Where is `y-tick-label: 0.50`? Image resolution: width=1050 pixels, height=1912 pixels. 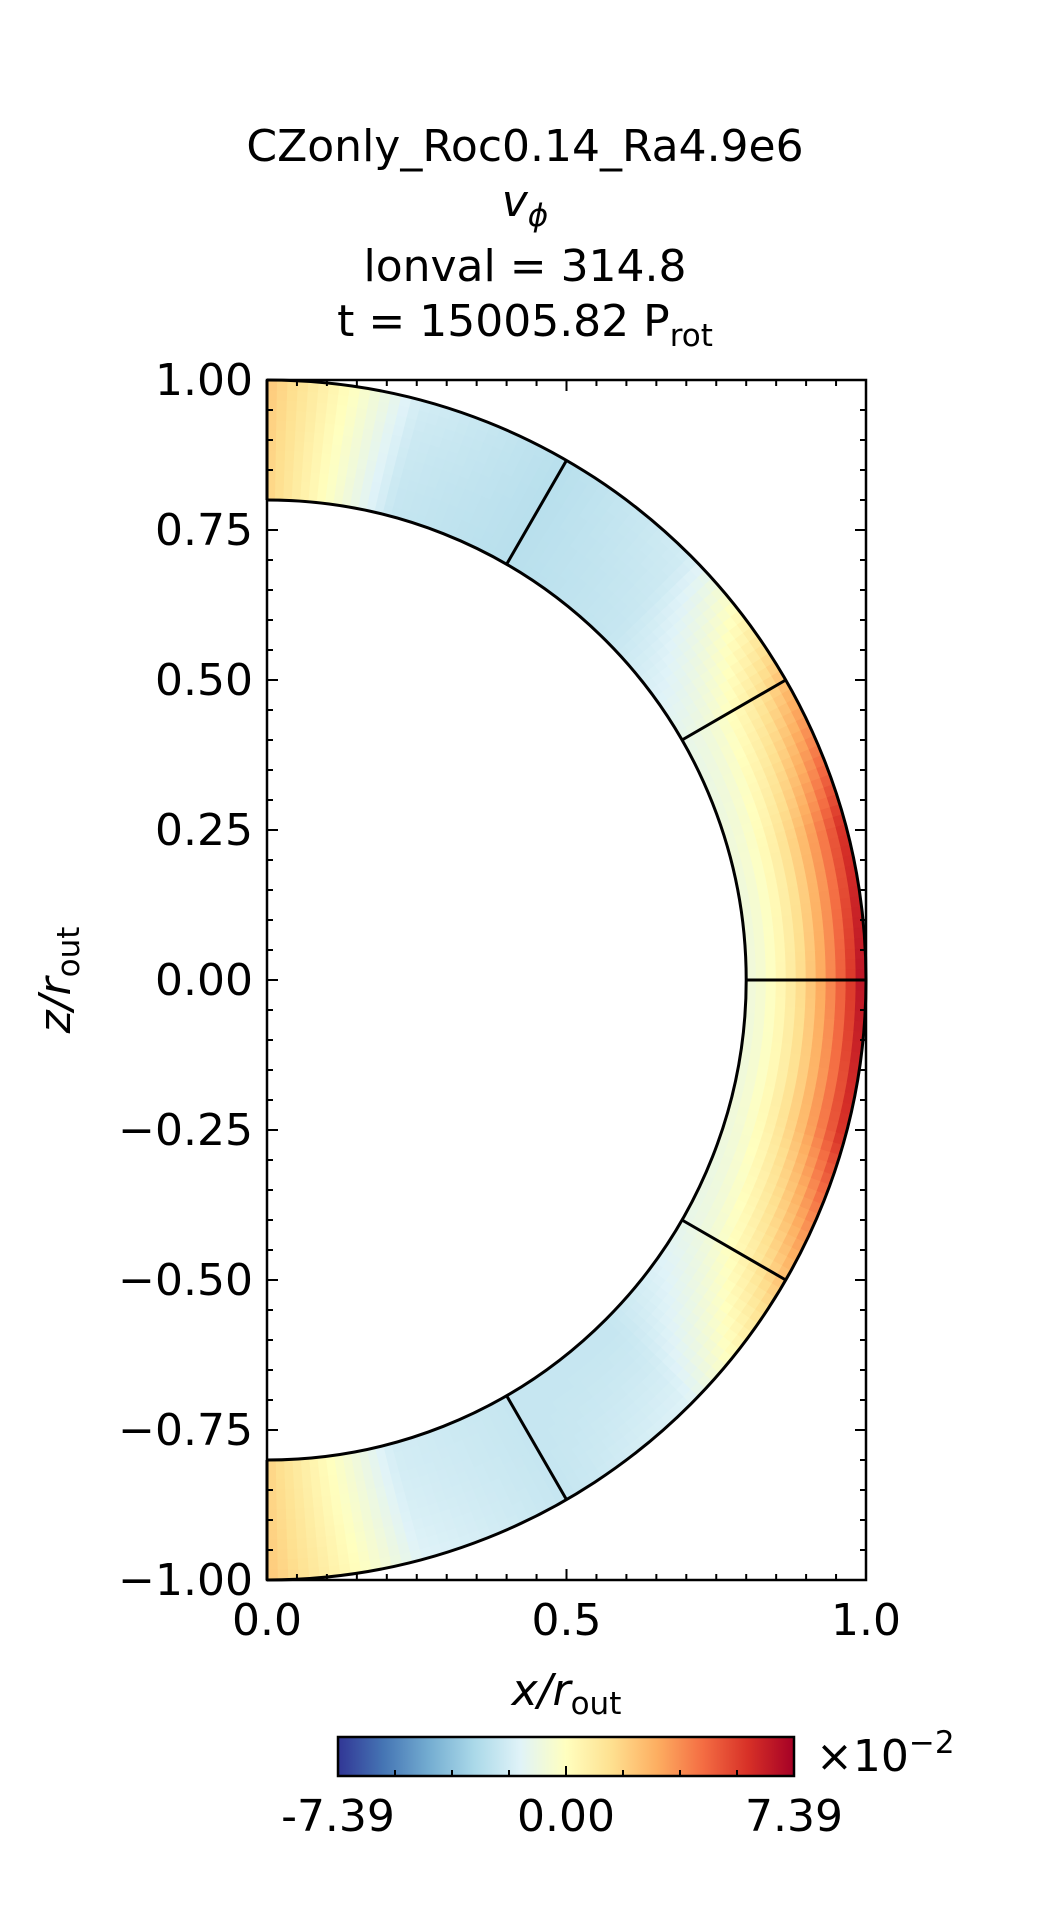 y-tick-label: 0.50 is located at coordinates (204, 680).